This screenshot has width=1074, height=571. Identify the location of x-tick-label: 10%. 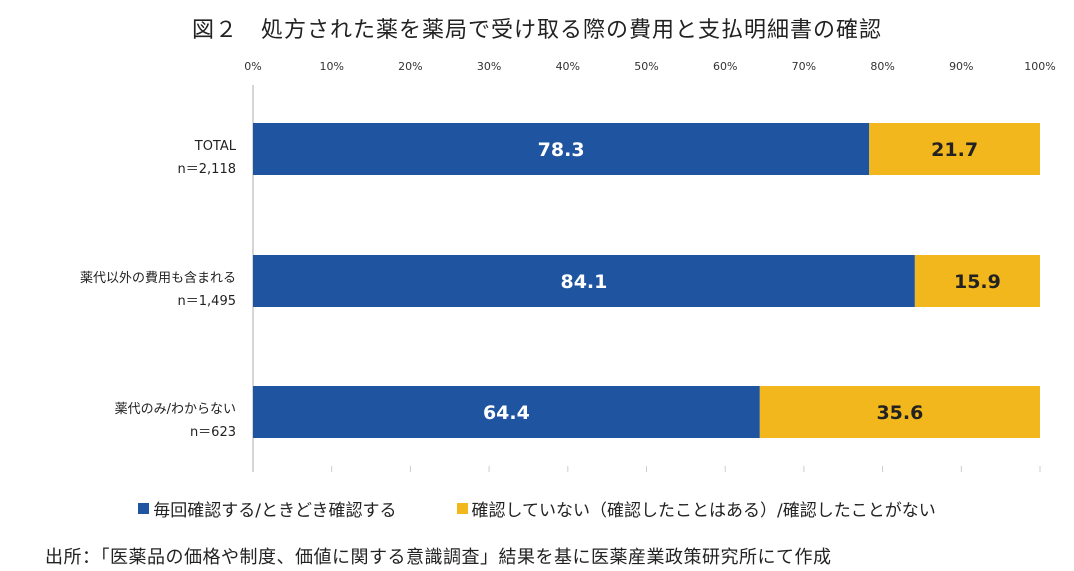
(331, 66).